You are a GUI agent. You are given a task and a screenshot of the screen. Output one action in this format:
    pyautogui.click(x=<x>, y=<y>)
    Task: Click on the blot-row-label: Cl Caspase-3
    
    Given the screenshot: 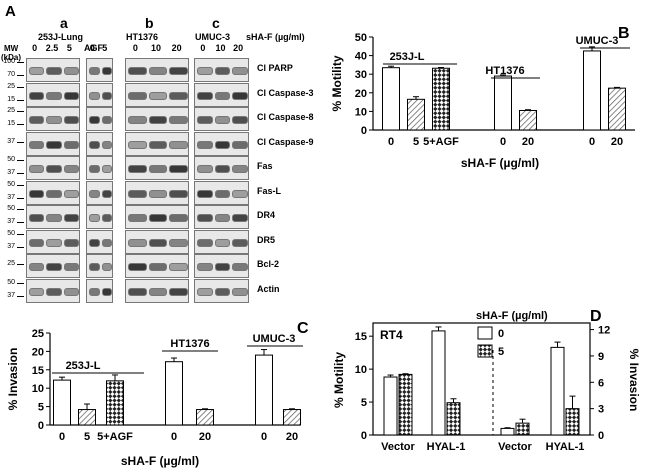 What is the action you would take?
    pyautogui.click(x=285, y=92)
    